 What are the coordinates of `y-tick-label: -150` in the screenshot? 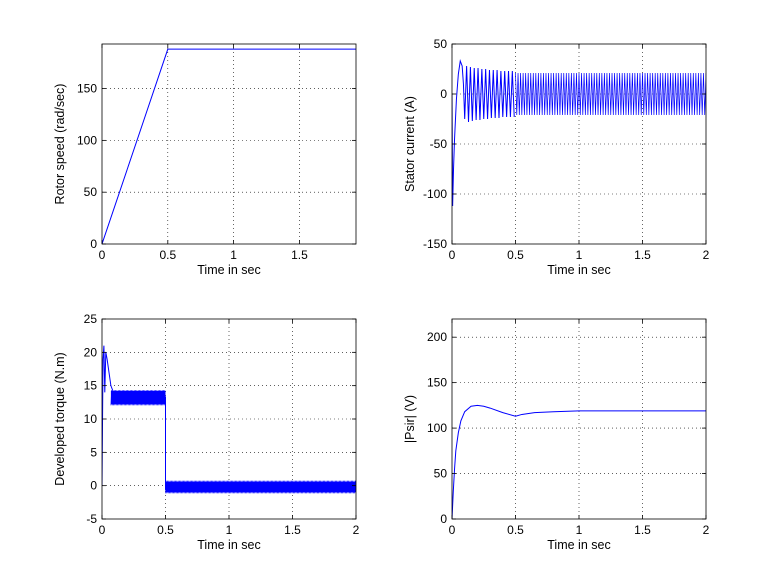 It's located at (435, 244).